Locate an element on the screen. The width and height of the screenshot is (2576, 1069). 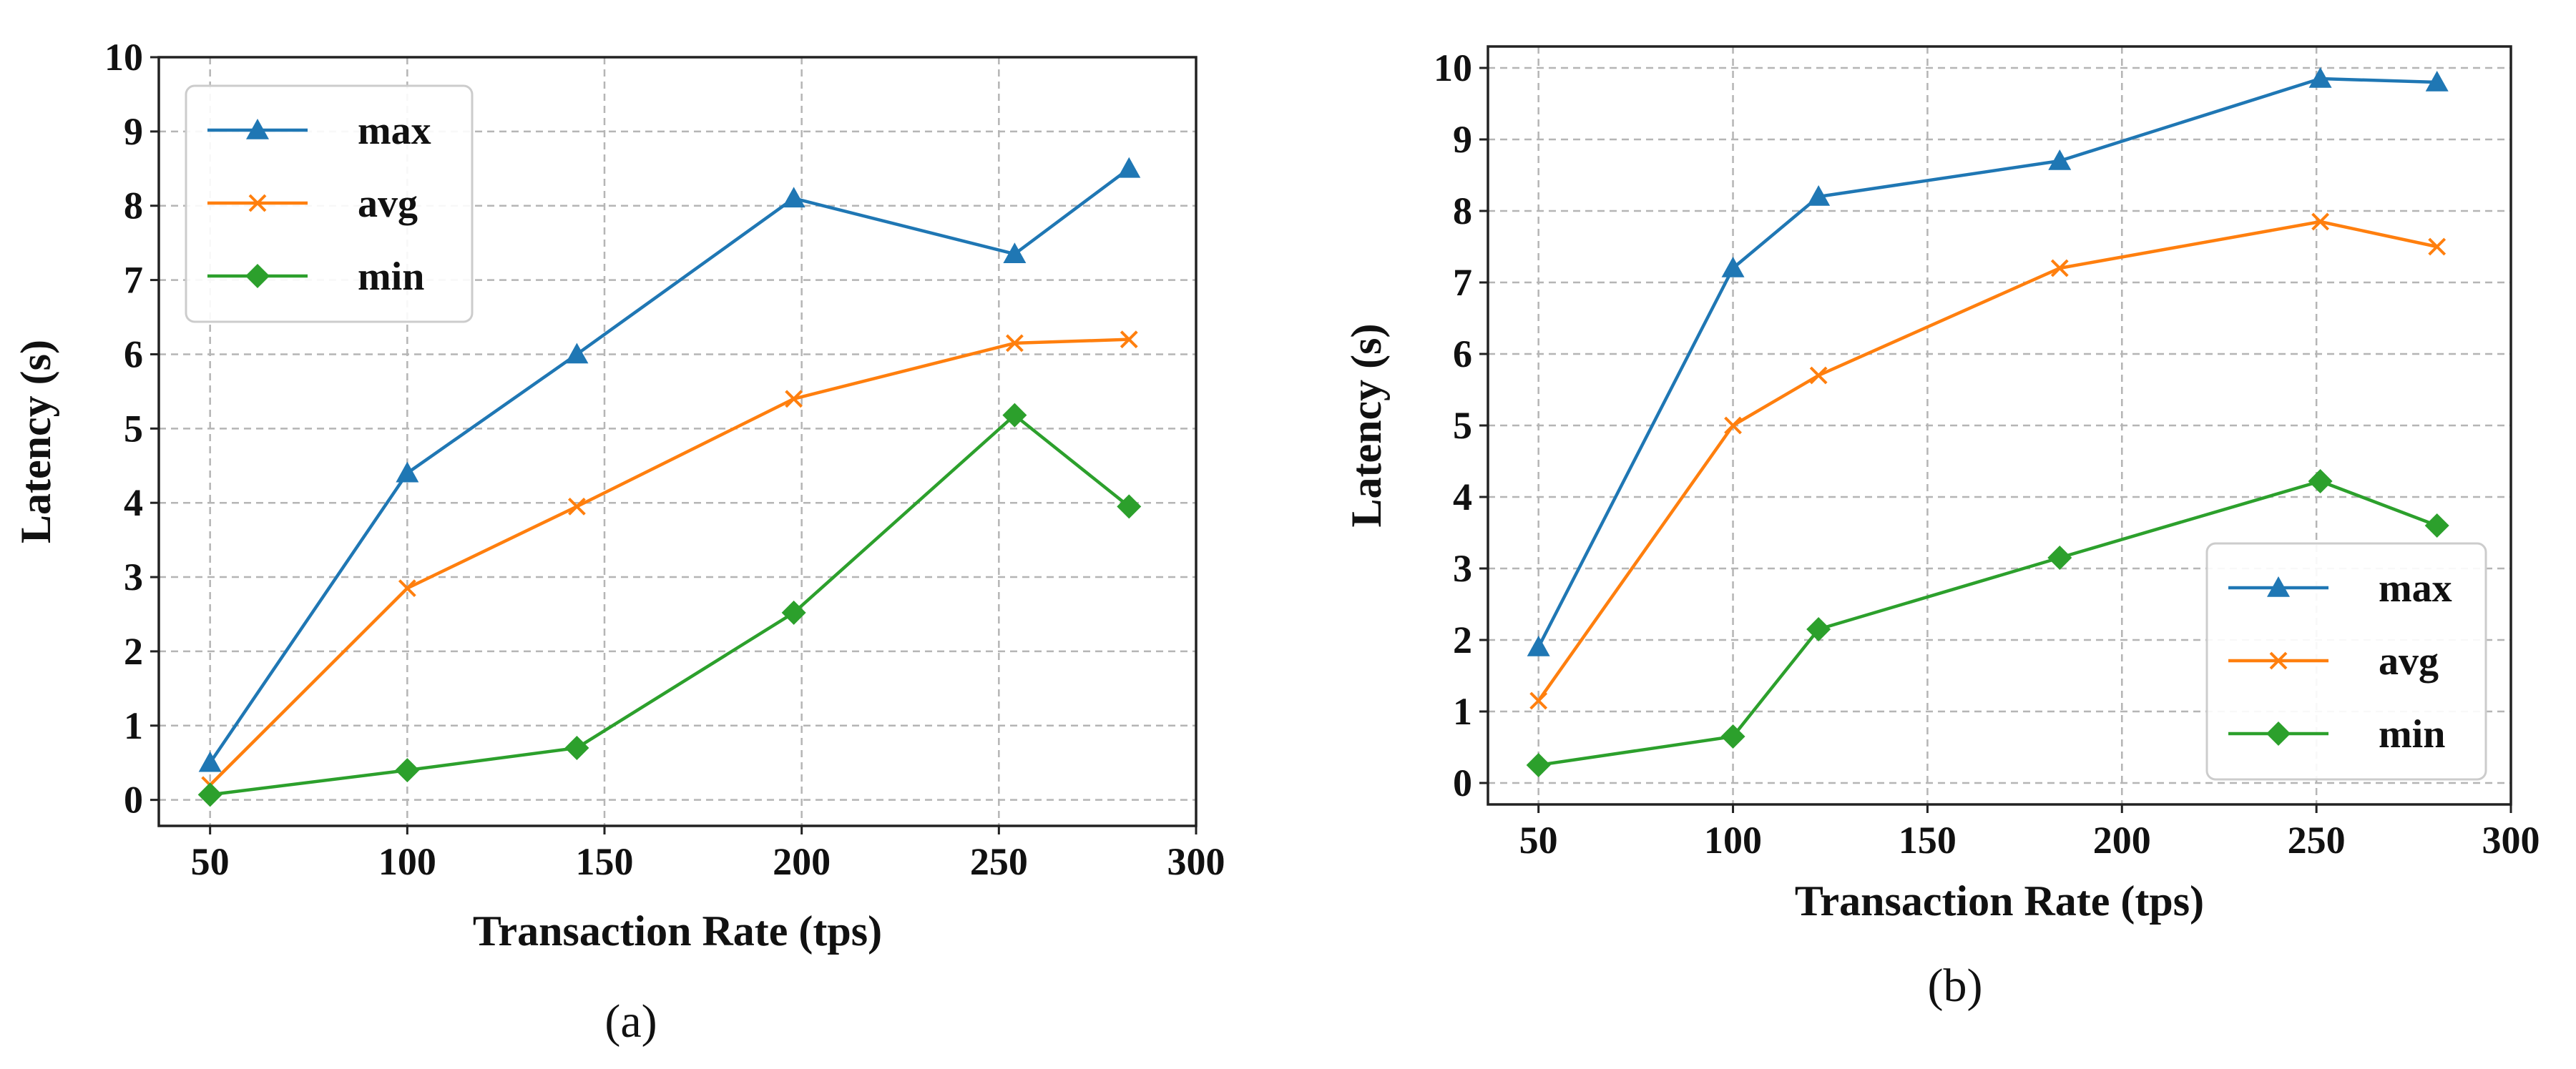
y-tick-label: 3 is located at coordinates (1462, 568).